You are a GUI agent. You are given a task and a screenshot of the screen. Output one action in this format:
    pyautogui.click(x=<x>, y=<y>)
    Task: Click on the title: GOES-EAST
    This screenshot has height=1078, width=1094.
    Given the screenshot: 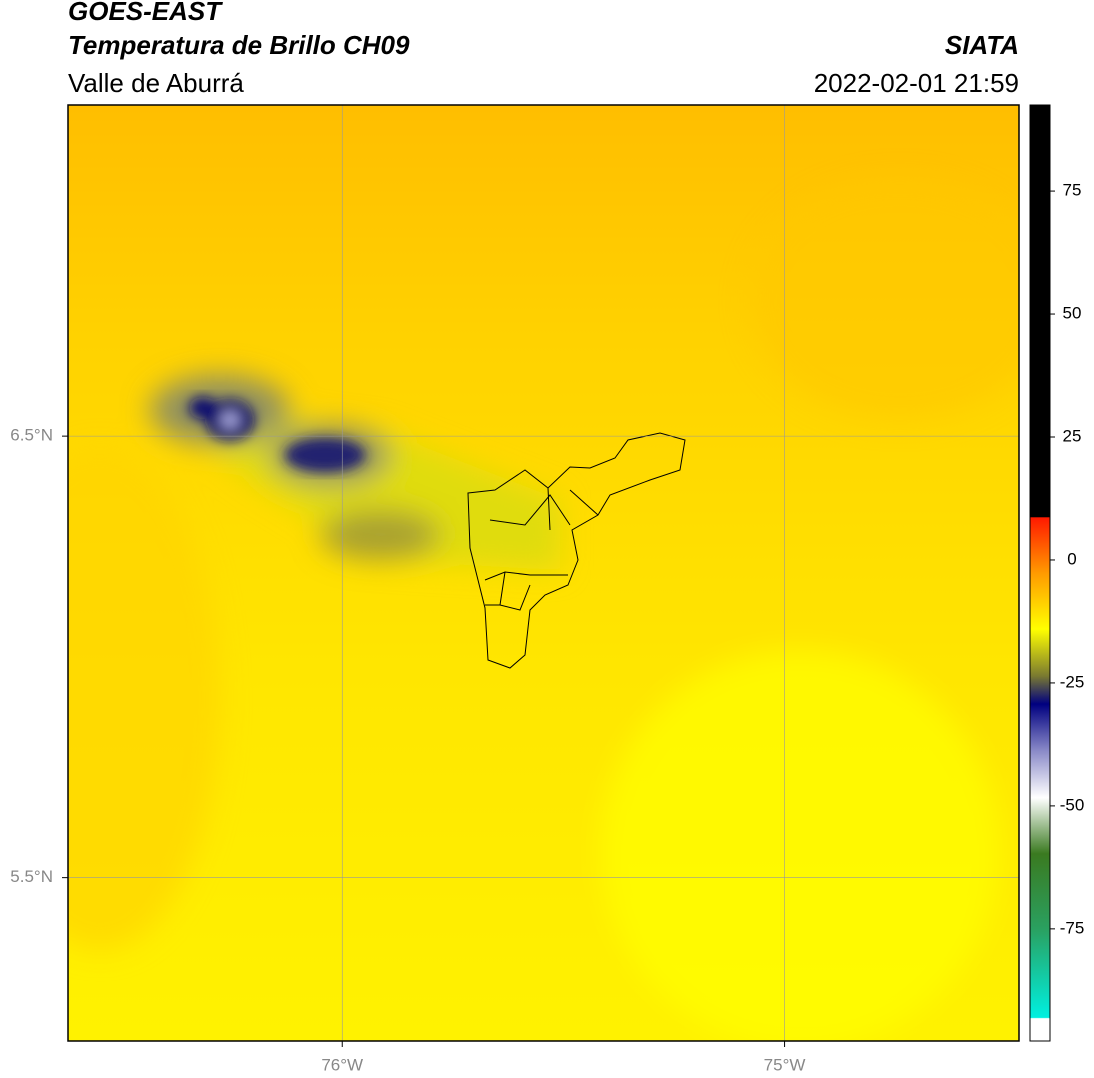 What is the action you would take?
    pyautogui.click(x=145, y=13)
    